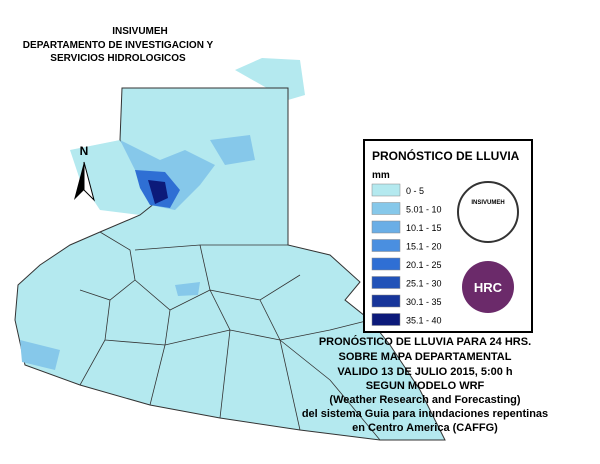 The width and height of the screenshot is (600, 464). Describe the element at coordinates (424, 284) in the screenshot. I see `legend-label: 25.1 - 30` at that location.